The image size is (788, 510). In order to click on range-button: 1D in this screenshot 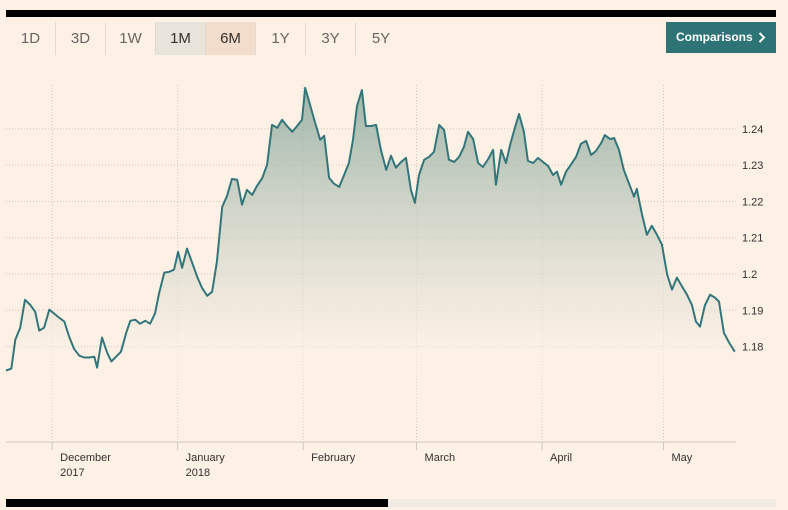, I will do `click(31, 38)`.